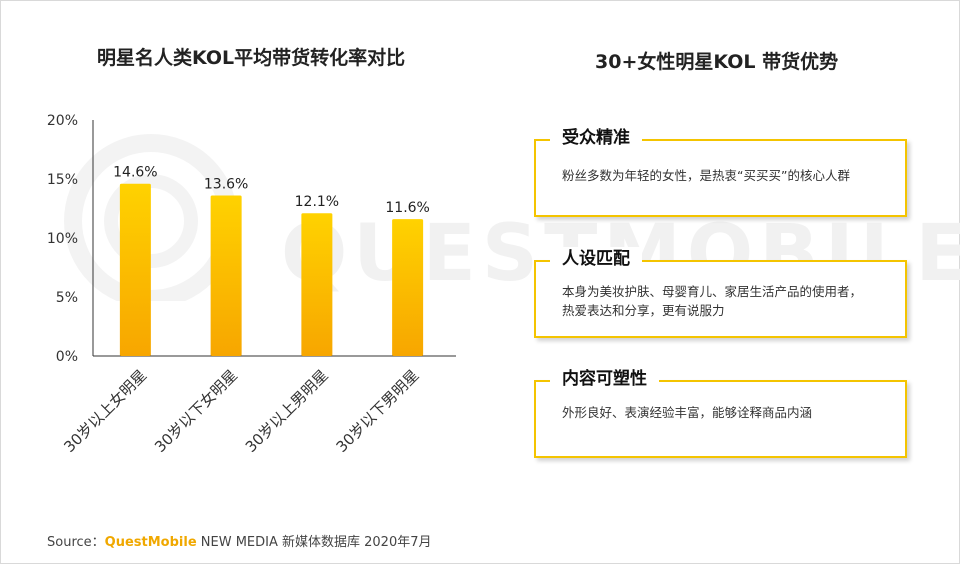  What do you see at coordinates (67, 298) in the screenshot?
I see `y-tick-label: 5%` at bounding box center [67, 298].